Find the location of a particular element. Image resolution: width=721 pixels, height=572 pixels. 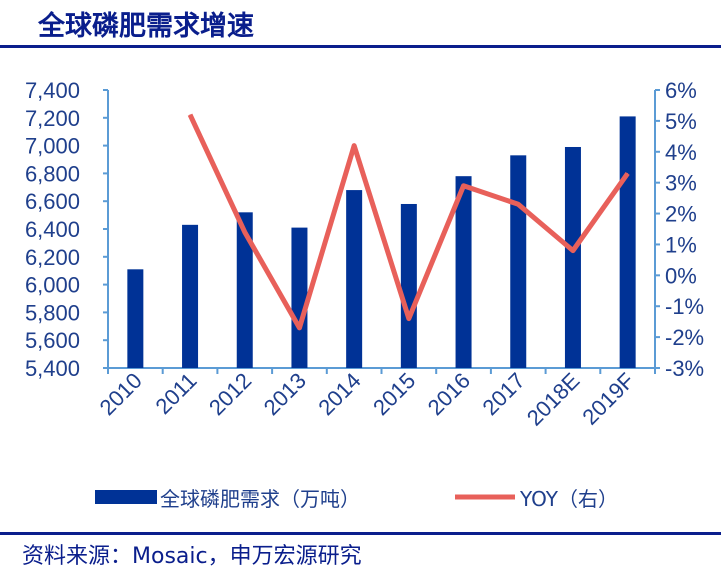

legend-bar-label: 全球磷肥需求（万吨） is located at coordinates (260, 499).